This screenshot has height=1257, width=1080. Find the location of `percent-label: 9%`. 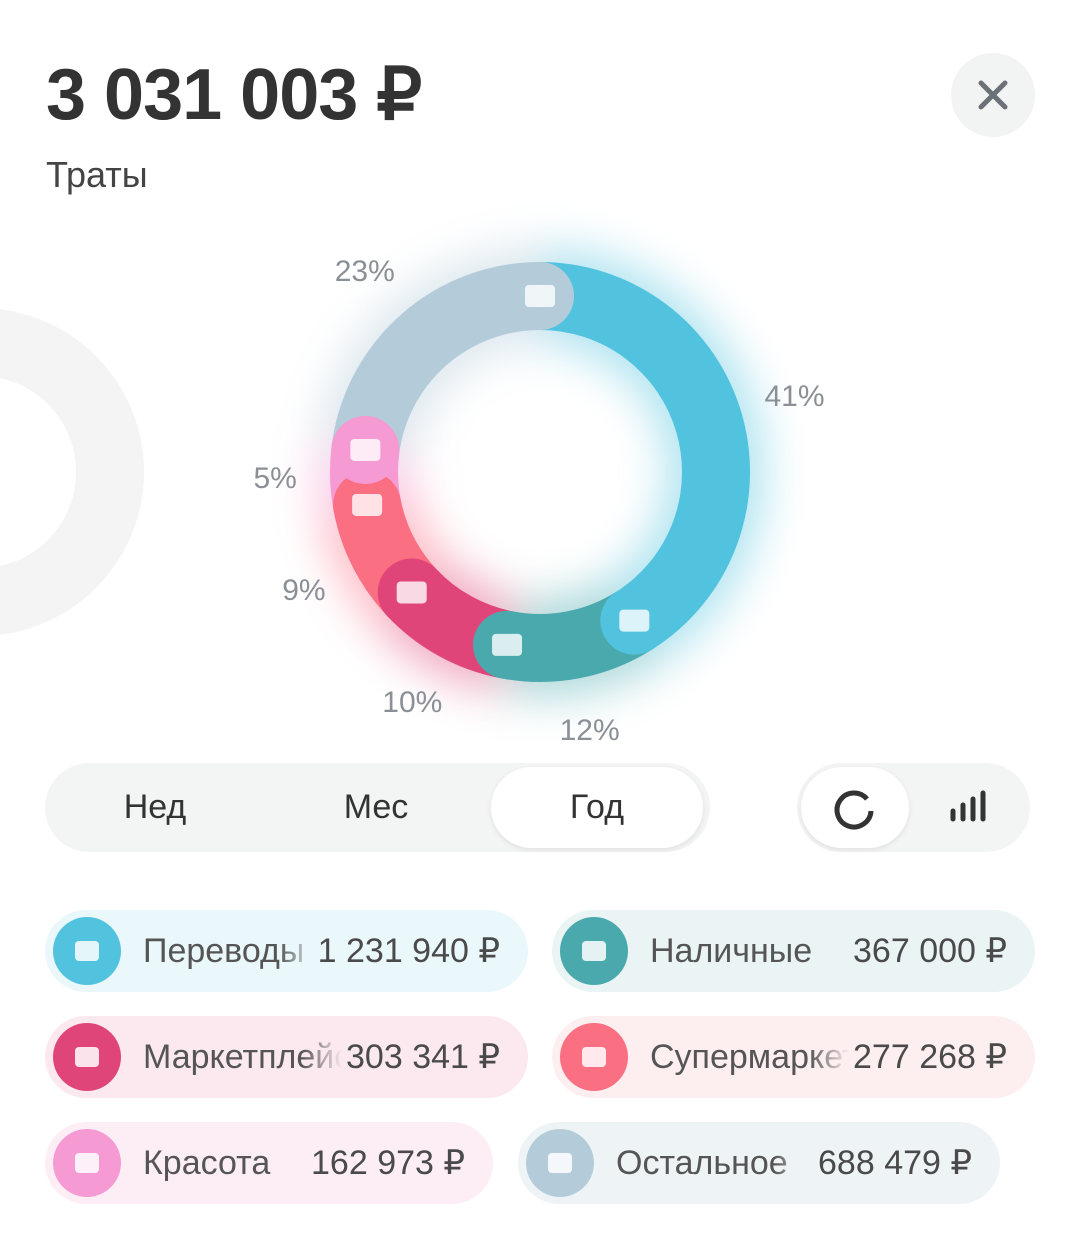

percent-label: 9% is located at coordinates (303, 590).